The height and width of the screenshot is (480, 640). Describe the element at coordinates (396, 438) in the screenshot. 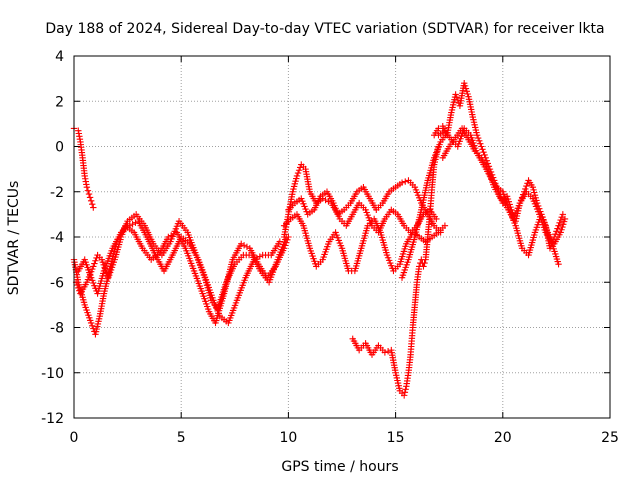

I see `x-tick-label: 15` at that location.